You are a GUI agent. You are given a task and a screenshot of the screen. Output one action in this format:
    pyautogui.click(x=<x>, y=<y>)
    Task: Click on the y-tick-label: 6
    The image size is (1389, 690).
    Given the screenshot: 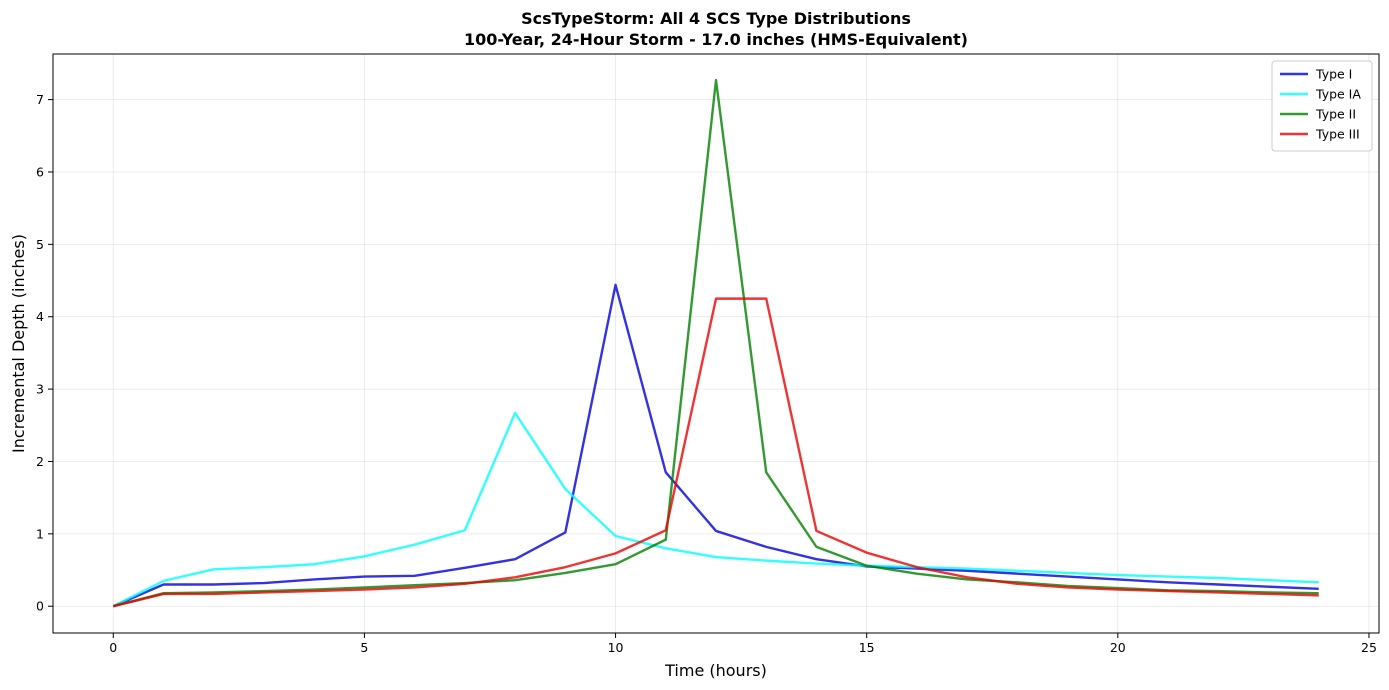 What is the action you would take?
    pyautogui.click(x=40, y=171)
    